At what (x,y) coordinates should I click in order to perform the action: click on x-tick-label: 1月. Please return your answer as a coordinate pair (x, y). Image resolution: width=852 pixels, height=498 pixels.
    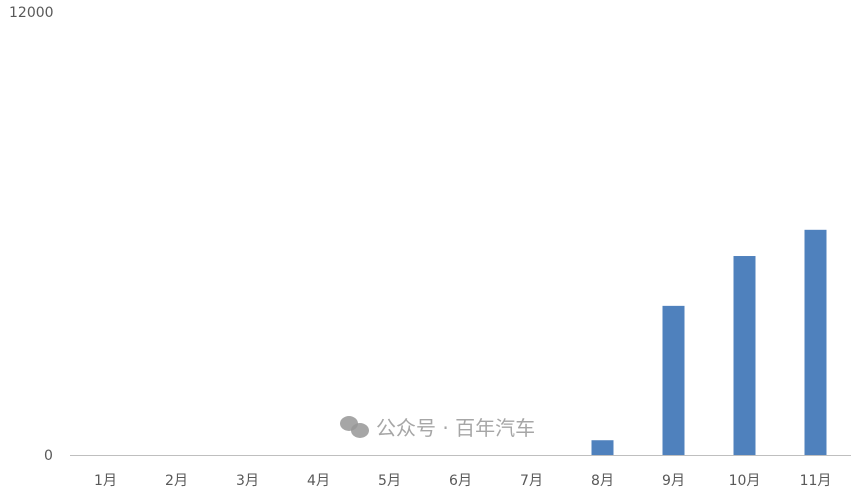
    Looking at the image, I should click on (105, 481).